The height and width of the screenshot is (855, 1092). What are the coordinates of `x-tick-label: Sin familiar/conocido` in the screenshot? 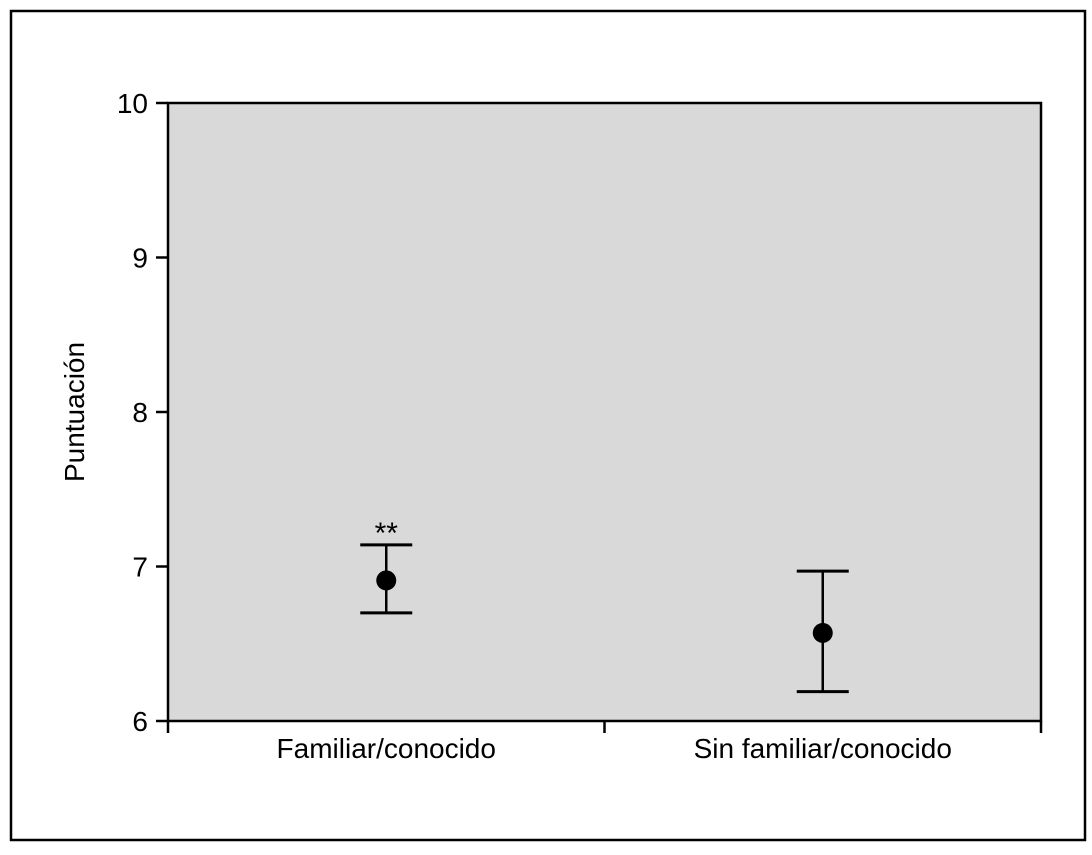 It's located at (823, 748).